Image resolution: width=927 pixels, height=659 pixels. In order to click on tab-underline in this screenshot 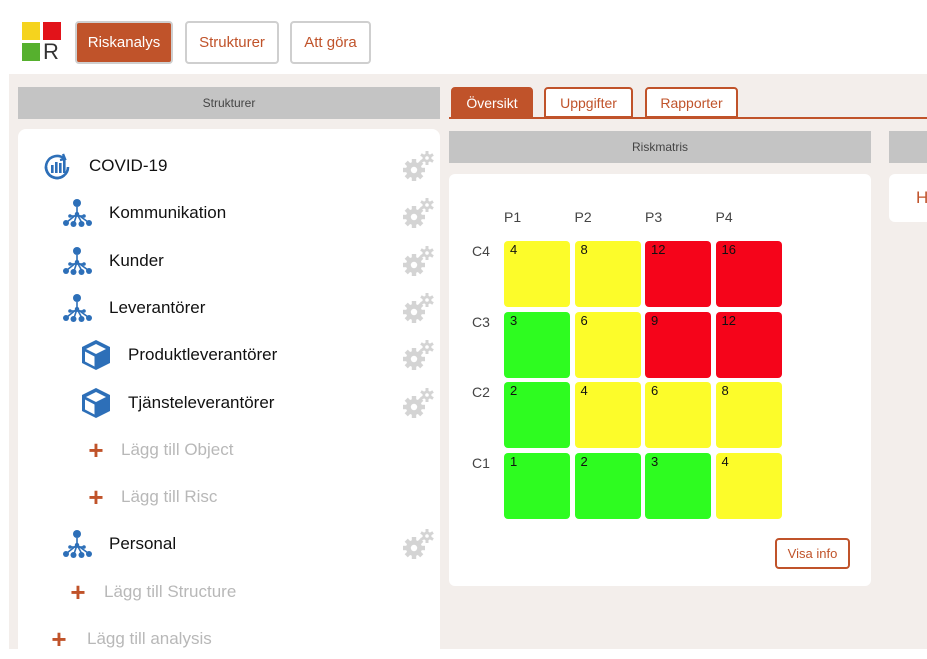, I will do `click(688, 118)`.